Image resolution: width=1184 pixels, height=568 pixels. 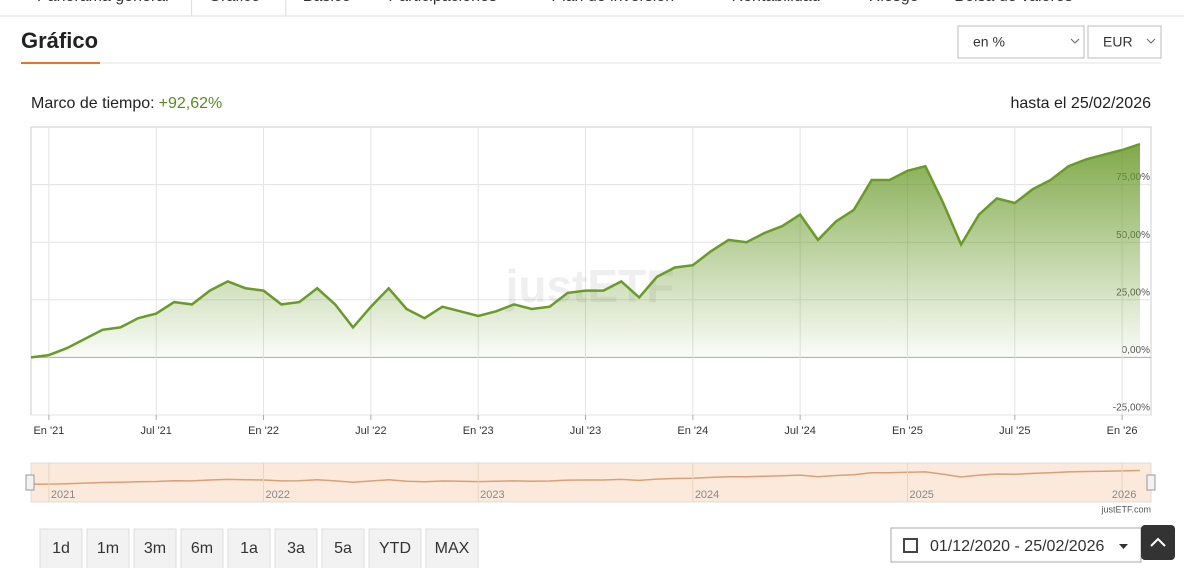 What do you see at coordinates (103, 2) in the screenshot?
I see `tab: Panorama general` at bounding box center [103, 2].